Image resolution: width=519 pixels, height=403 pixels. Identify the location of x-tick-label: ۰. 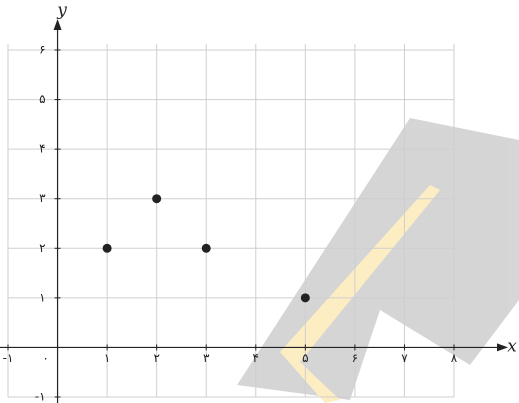
(45, 358).